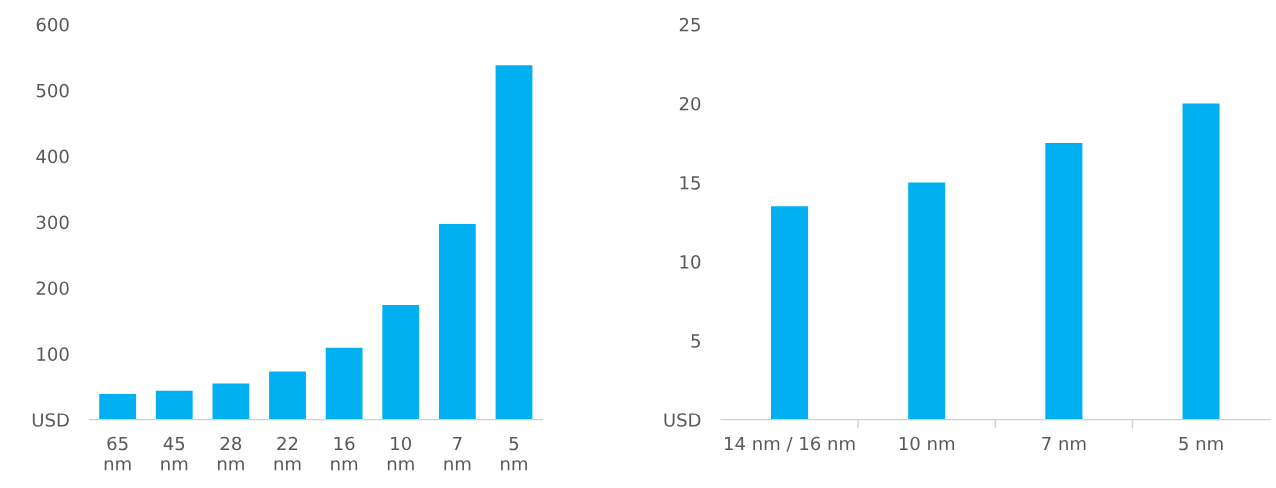 The image size is (1276, 488). What do you see at coordinates (53, 354) in the screenshot?
I see `y-tick-label: 100` at bounding box center [53, 354].